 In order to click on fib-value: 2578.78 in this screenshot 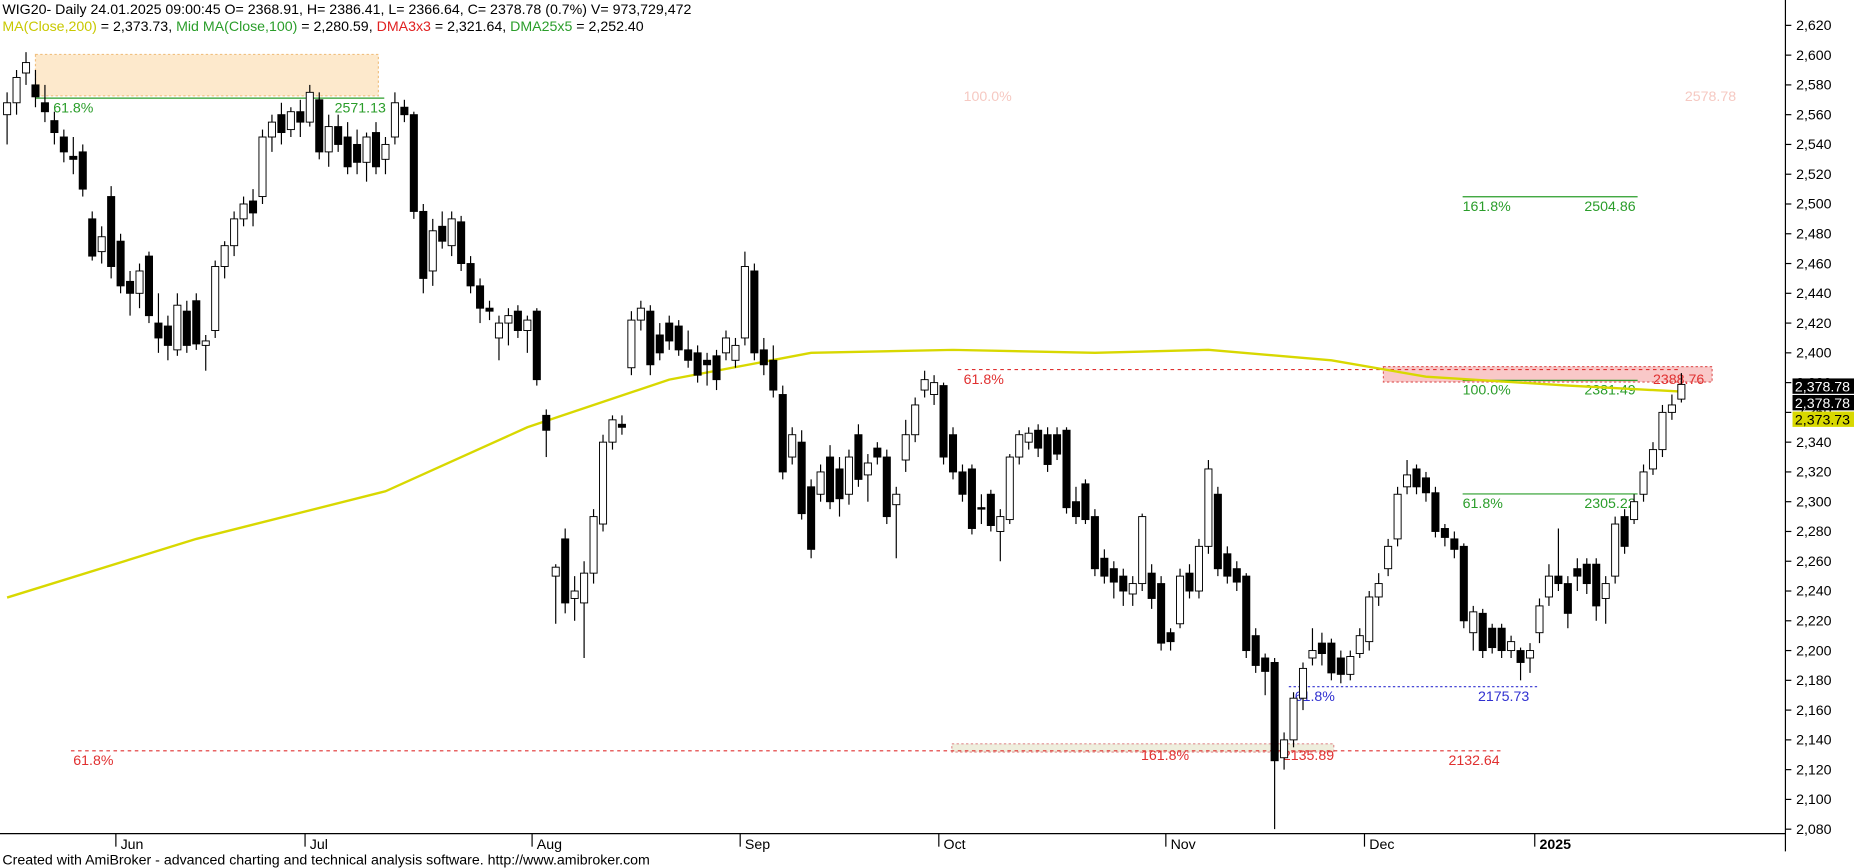, I will do `click(1710, 97)`.